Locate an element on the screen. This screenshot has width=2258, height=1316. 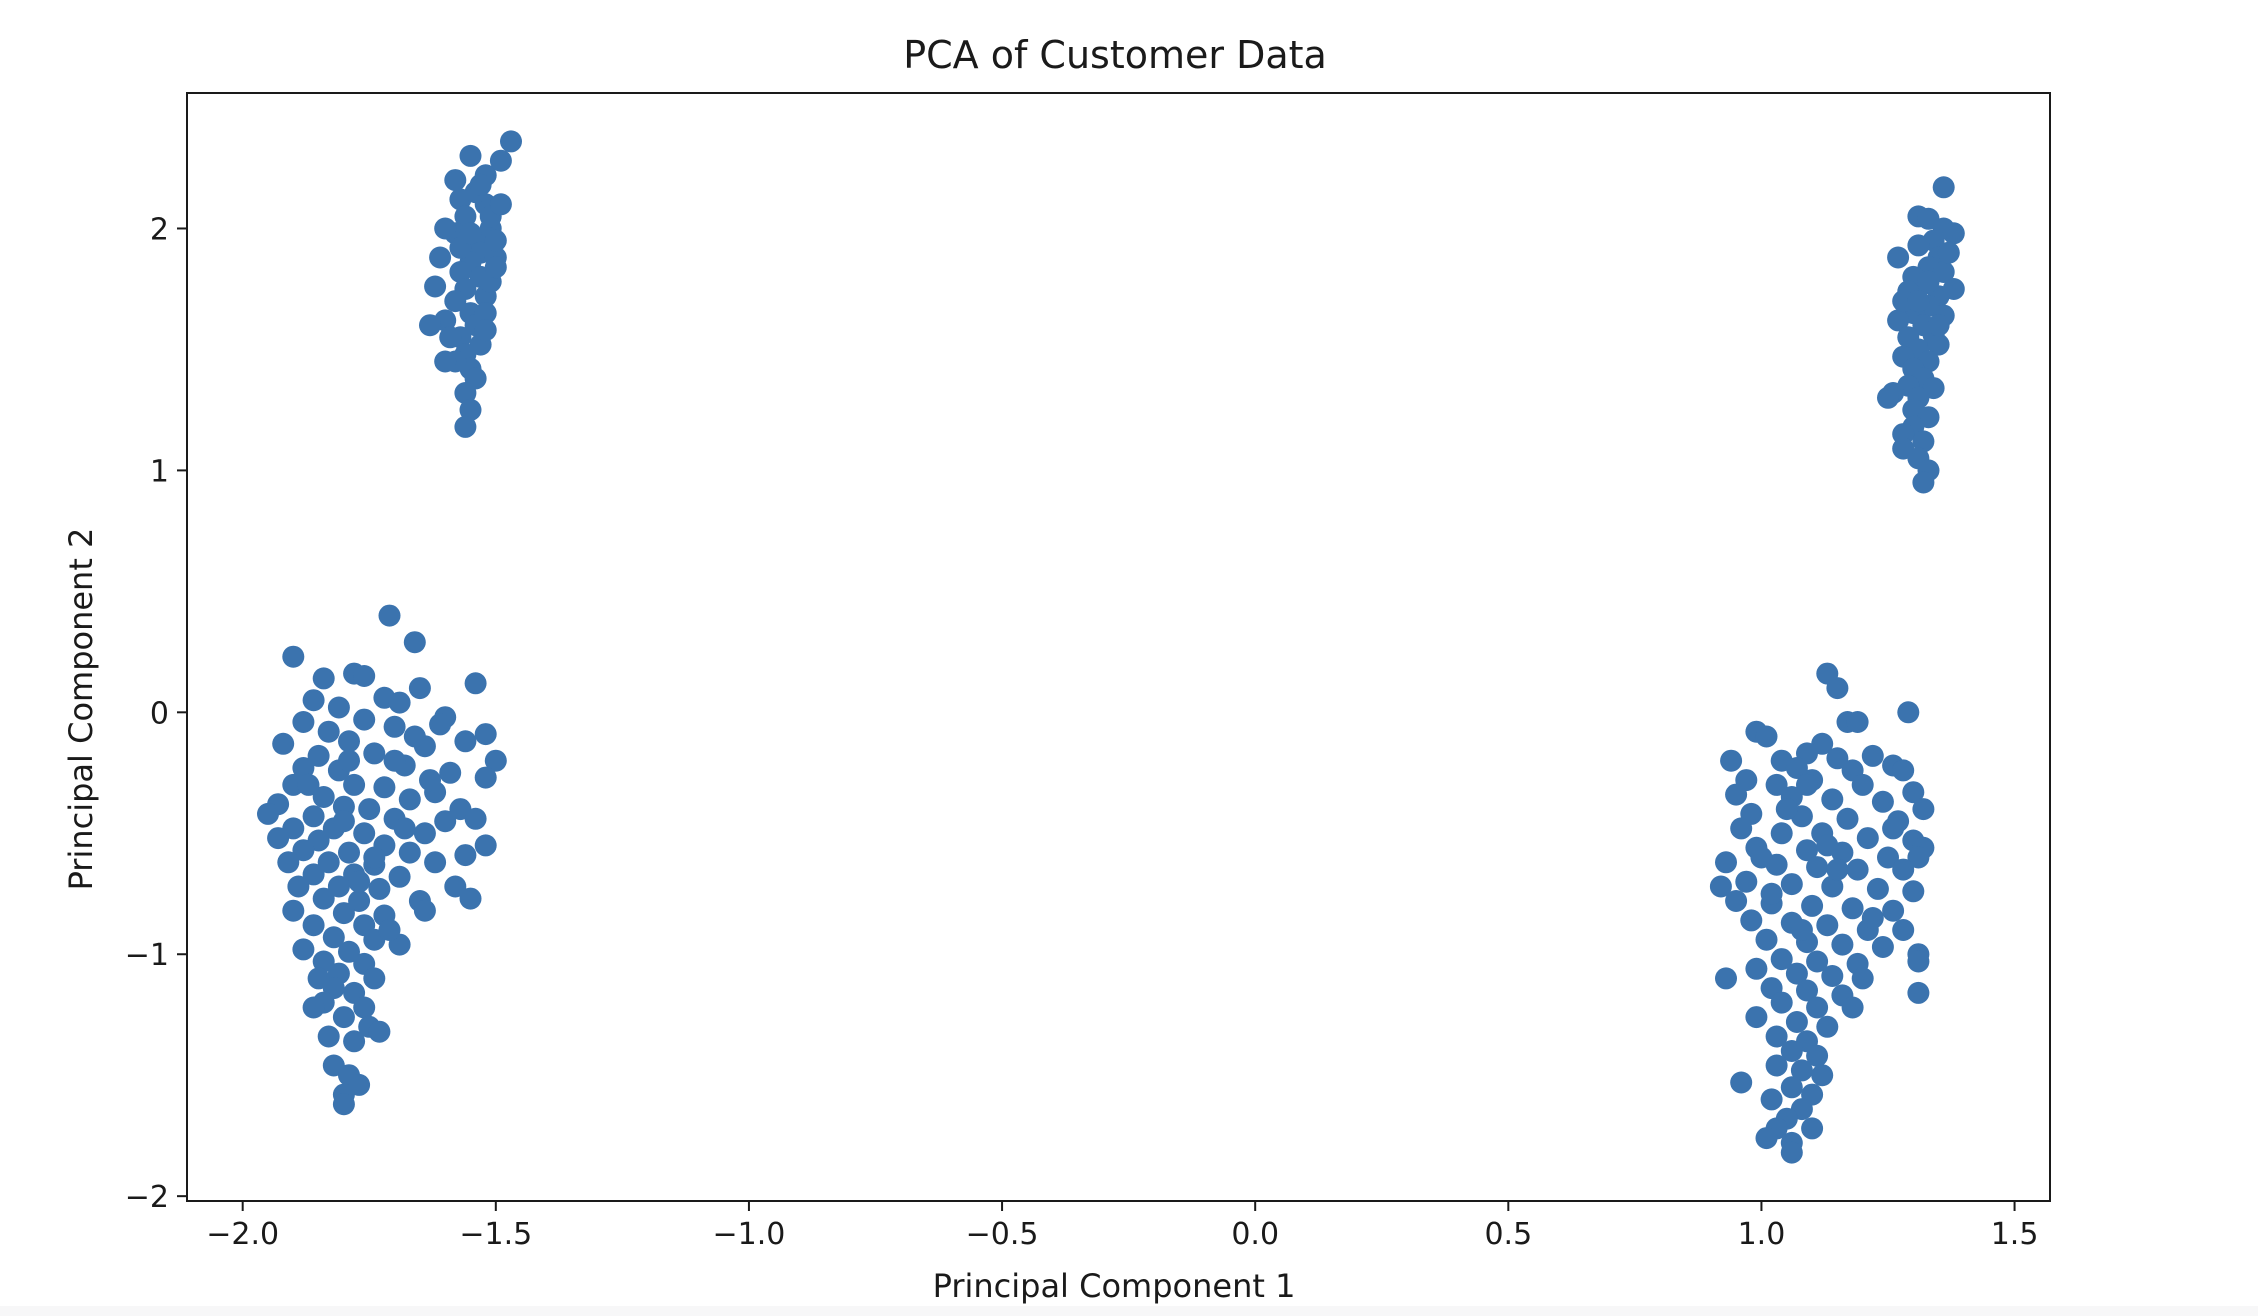
y-tick-label: −1 is located at coordinates (147, 955).